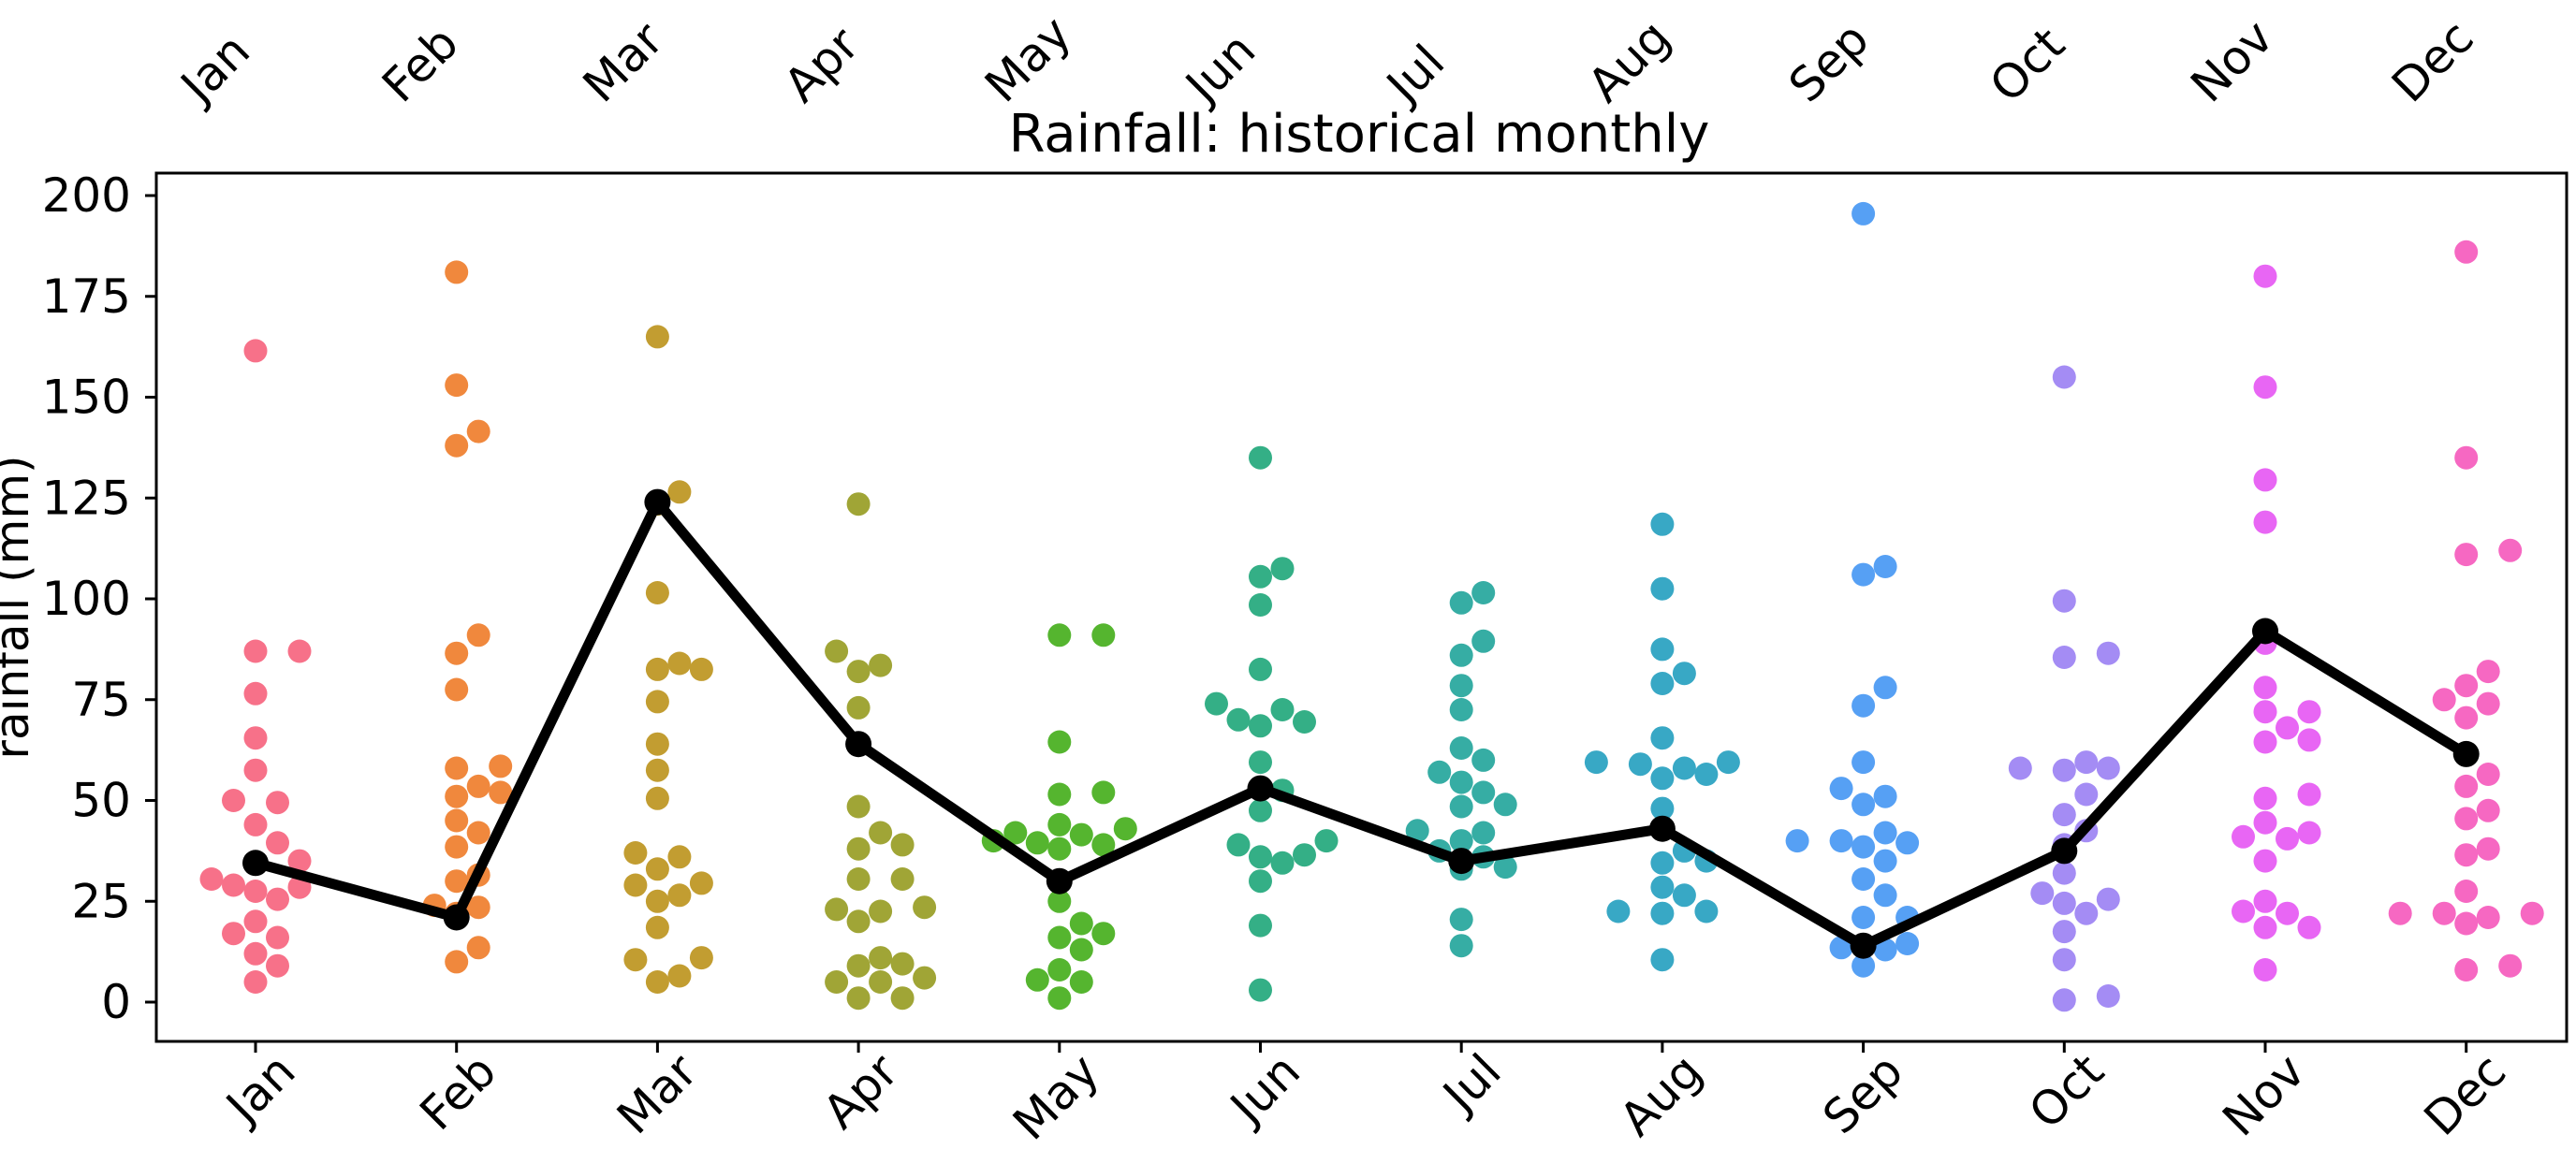 The image size is (2576, 1149). Describe the element at coordinates (1260, 788) in the screenshot. I see `mean-marker-jun` at that location.